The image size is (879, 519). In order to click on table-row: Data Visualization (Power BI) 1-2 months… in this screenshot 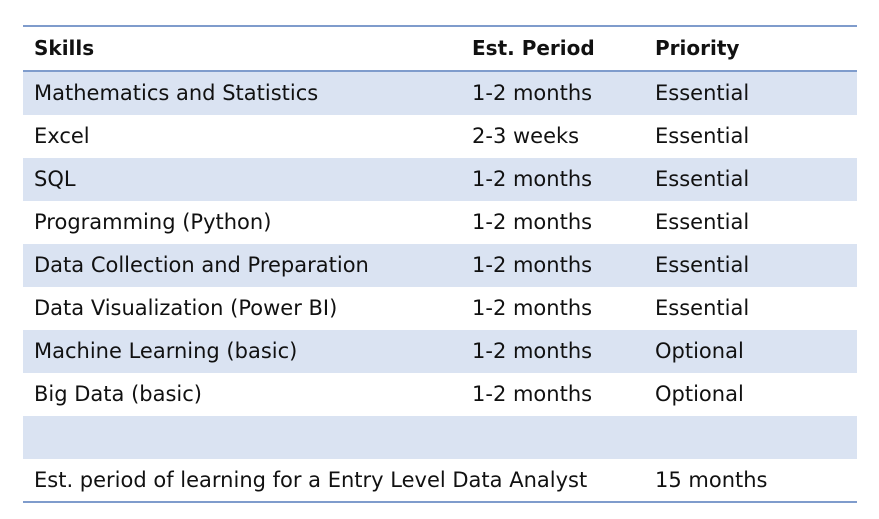, I will do `click(440, 308)`.